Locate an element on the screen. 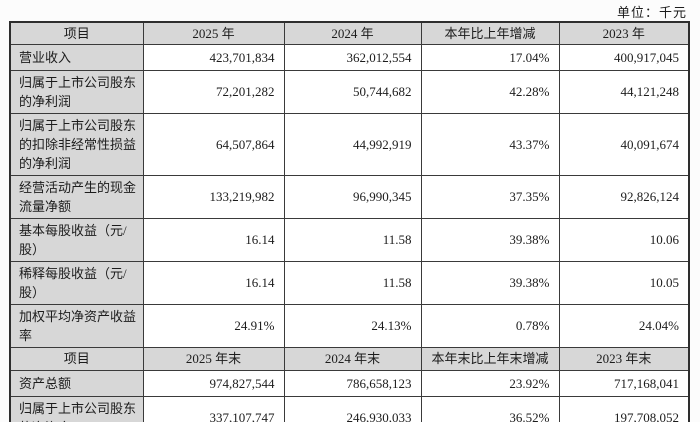  table-row-weighted-avg-roe: 加权平均净资产收益率 24.91% 24.13% 0.78% 24.04% is located at coordinates (349, 325).